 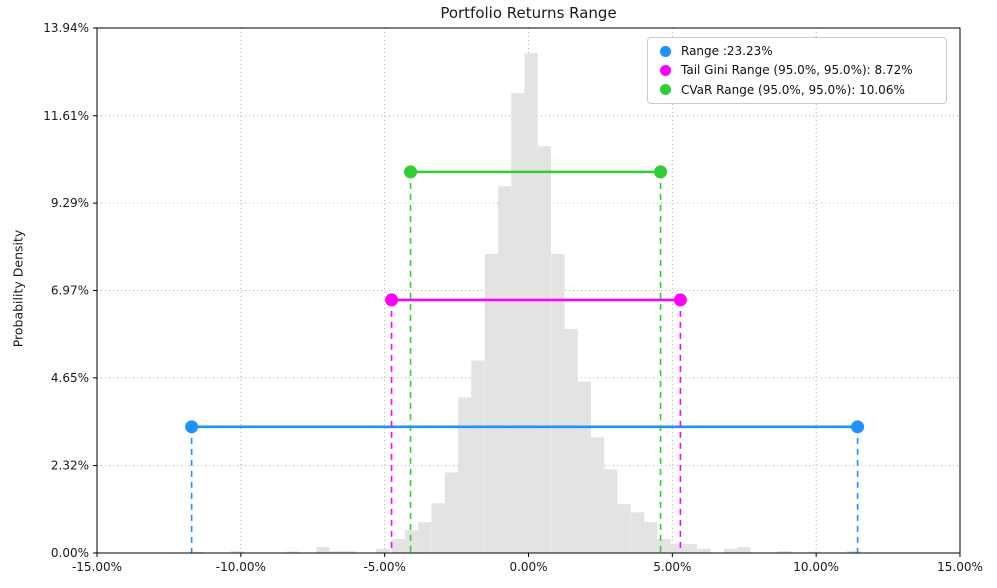 I want to click on y-tick-label: 13.94%, so click(x=66, y=28).